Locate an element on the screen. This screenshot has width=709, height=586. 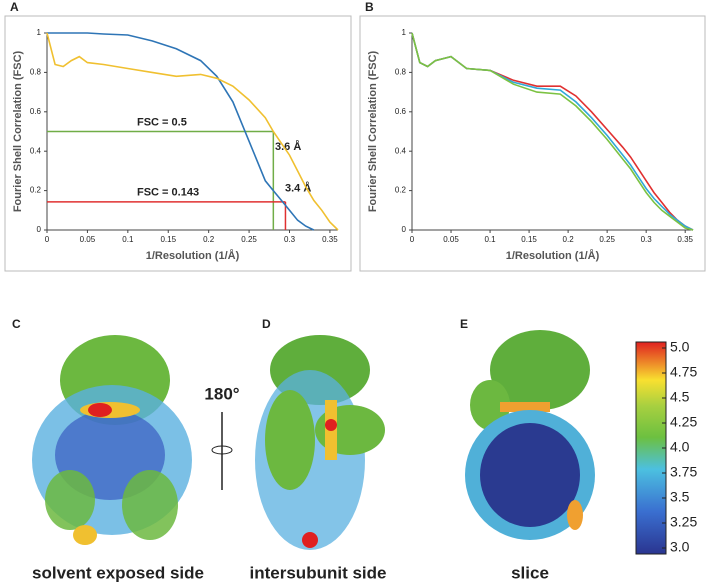
panel-label: D is located at coordinates (266, 324).